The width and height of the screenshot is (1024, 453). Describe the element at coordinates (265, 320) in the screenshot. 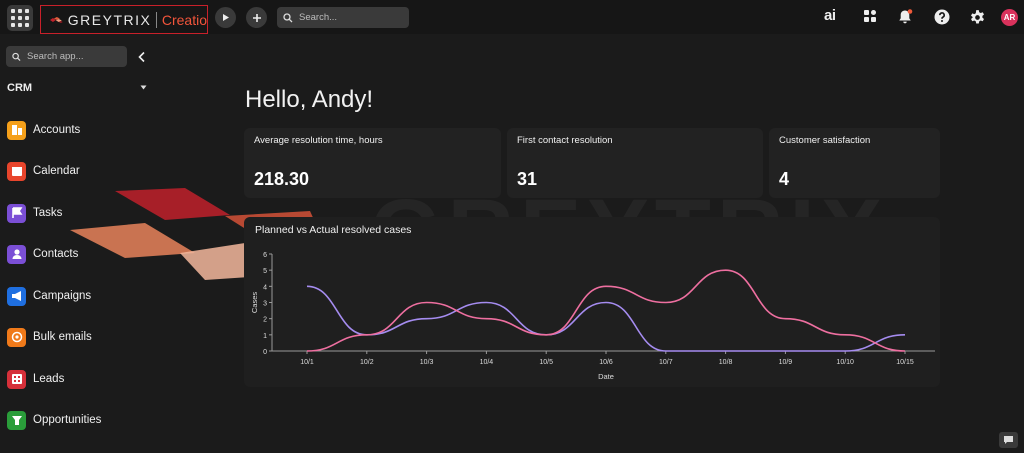

I see `y-tick-label: 2` at that location.